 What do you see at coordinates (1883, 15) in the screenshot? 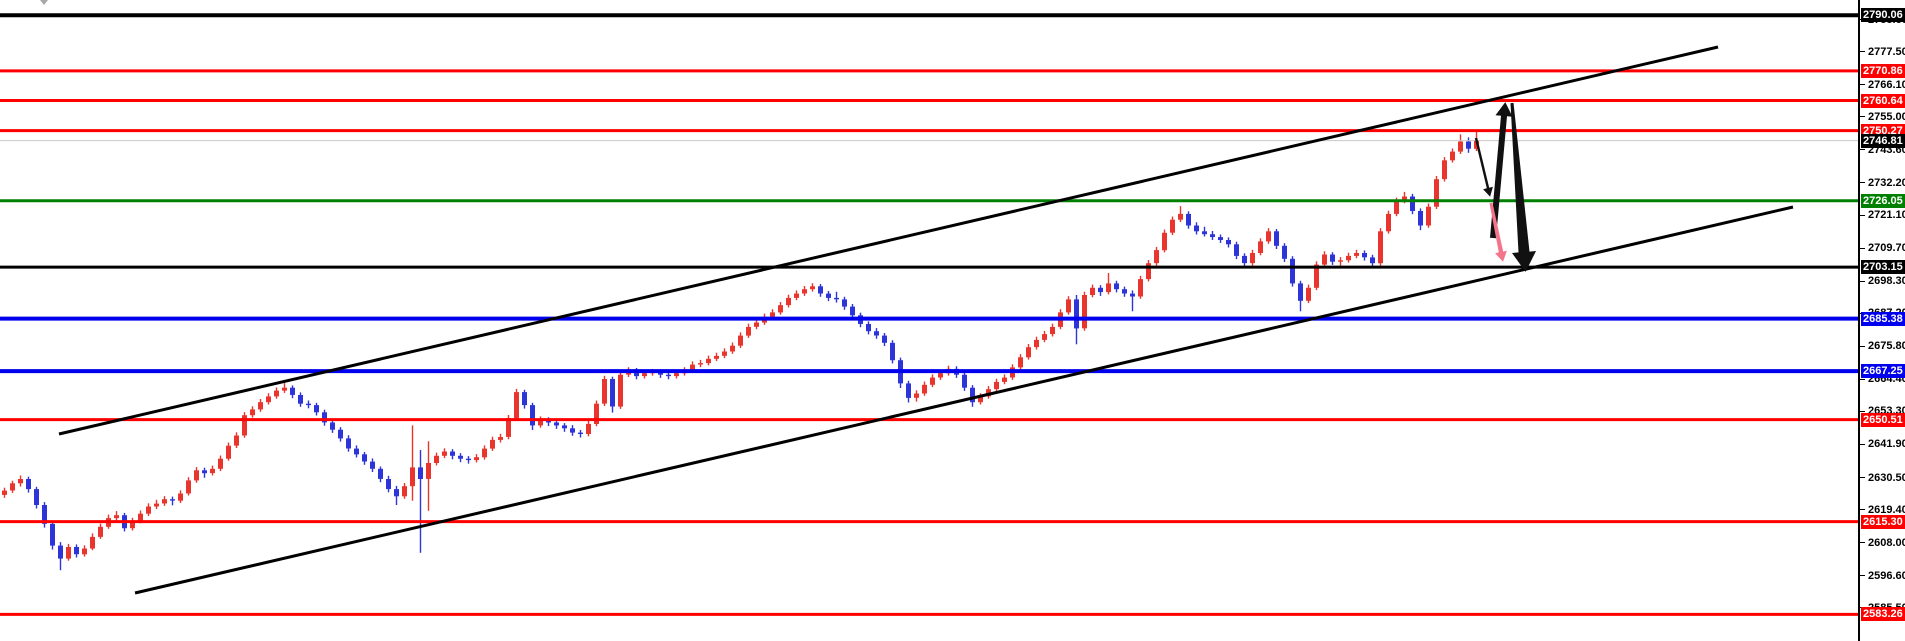
I see `price-level-label: 2790.06` at bounding box center [1883, 15].